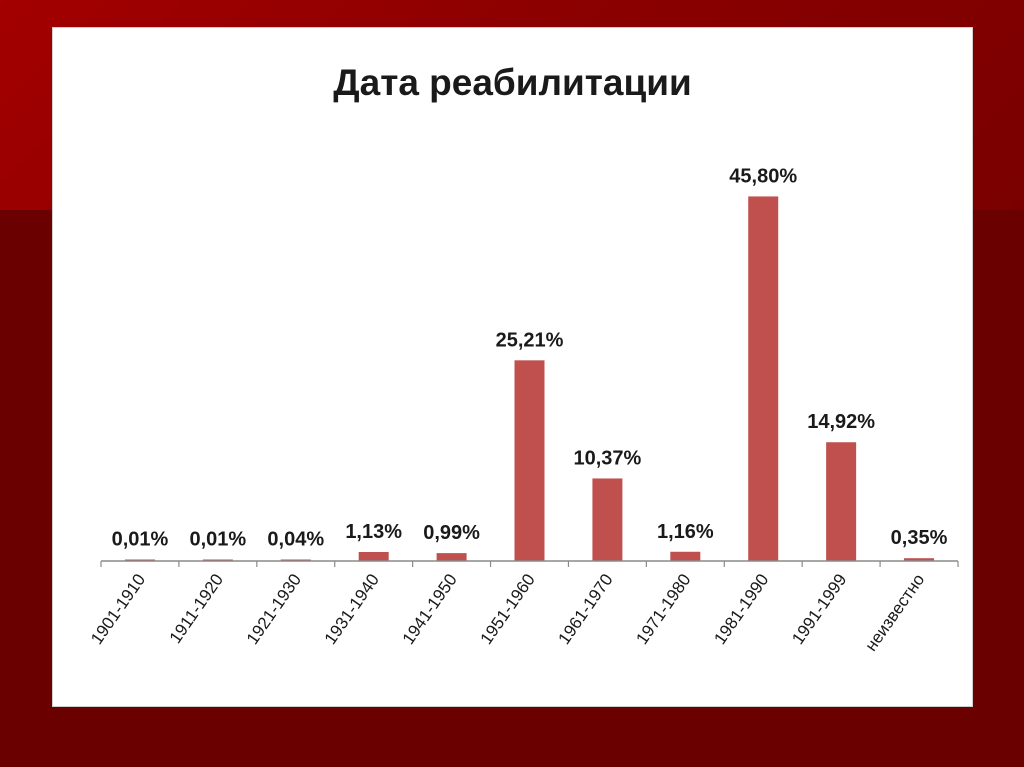  What do you see at coordinates (451, 533) in the screenshot?
I see `data-label: 0,99%` at bounding box center [451, 533].